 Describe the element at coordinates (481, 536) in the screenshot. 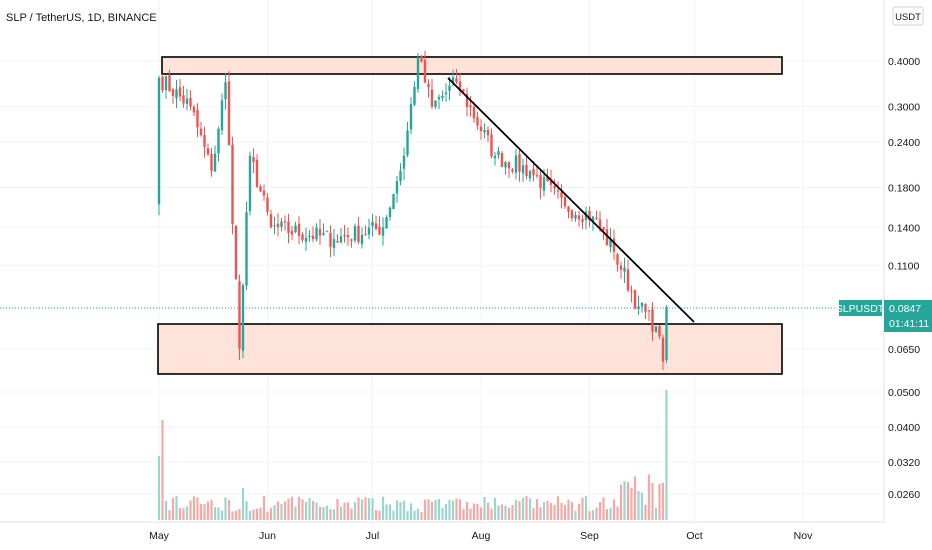

I see `time-axis: May Jun Jul Aug Sep Oct Nov` at that location.